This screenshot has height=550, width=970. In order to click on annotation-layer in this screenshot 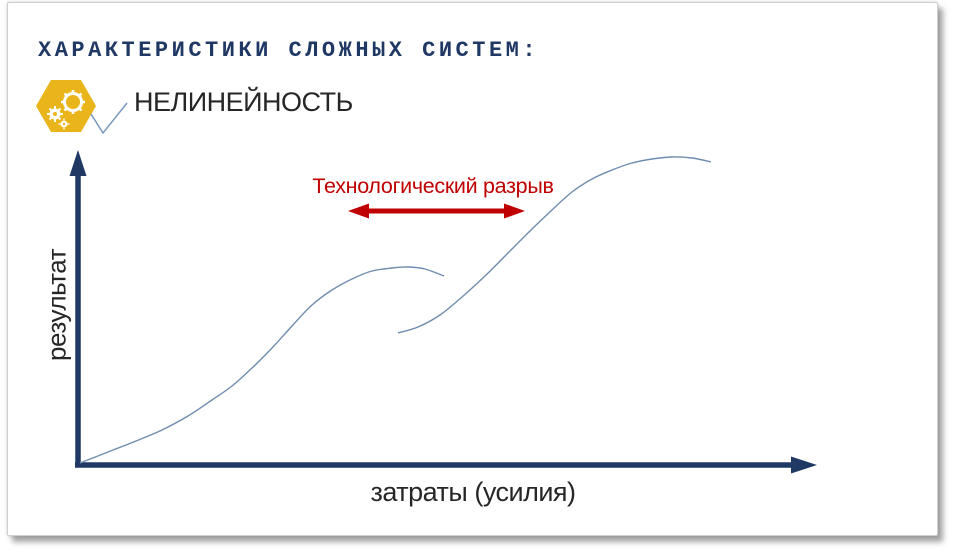, I will do `click(436, 211)`.